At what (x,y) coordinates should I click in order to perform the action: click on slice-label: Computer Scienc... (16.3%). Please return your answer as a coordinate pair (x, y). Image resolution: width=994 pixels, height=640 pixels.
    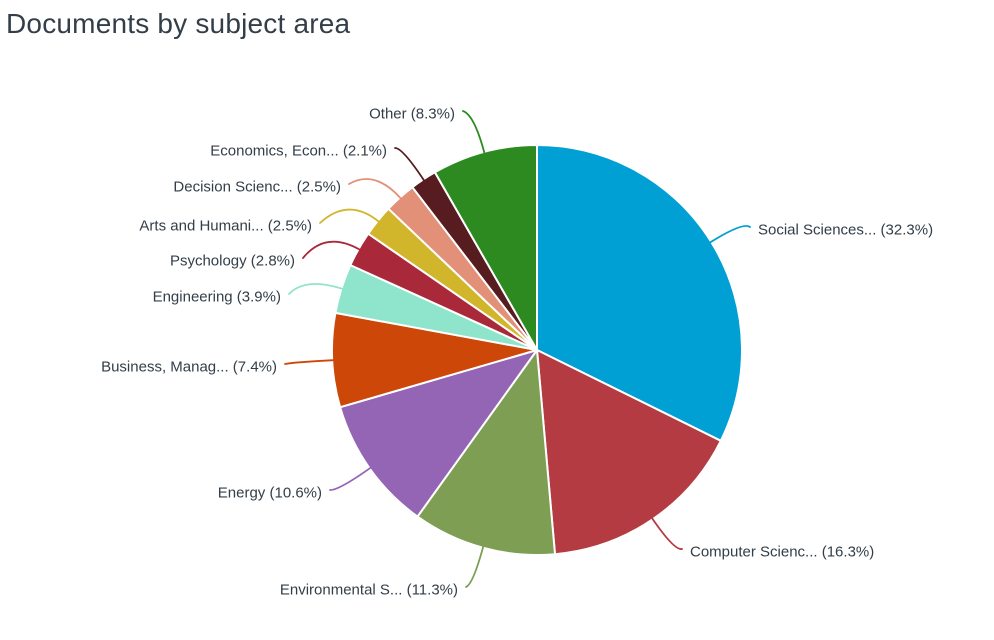
    Looking at the image, I should click on (782, 552).